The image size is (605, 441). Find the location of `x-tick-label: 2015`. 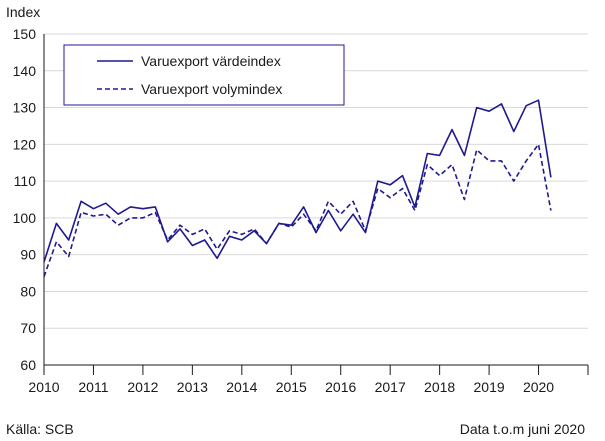

x-tick-label: 2015 is located at coordinates (291, 387).